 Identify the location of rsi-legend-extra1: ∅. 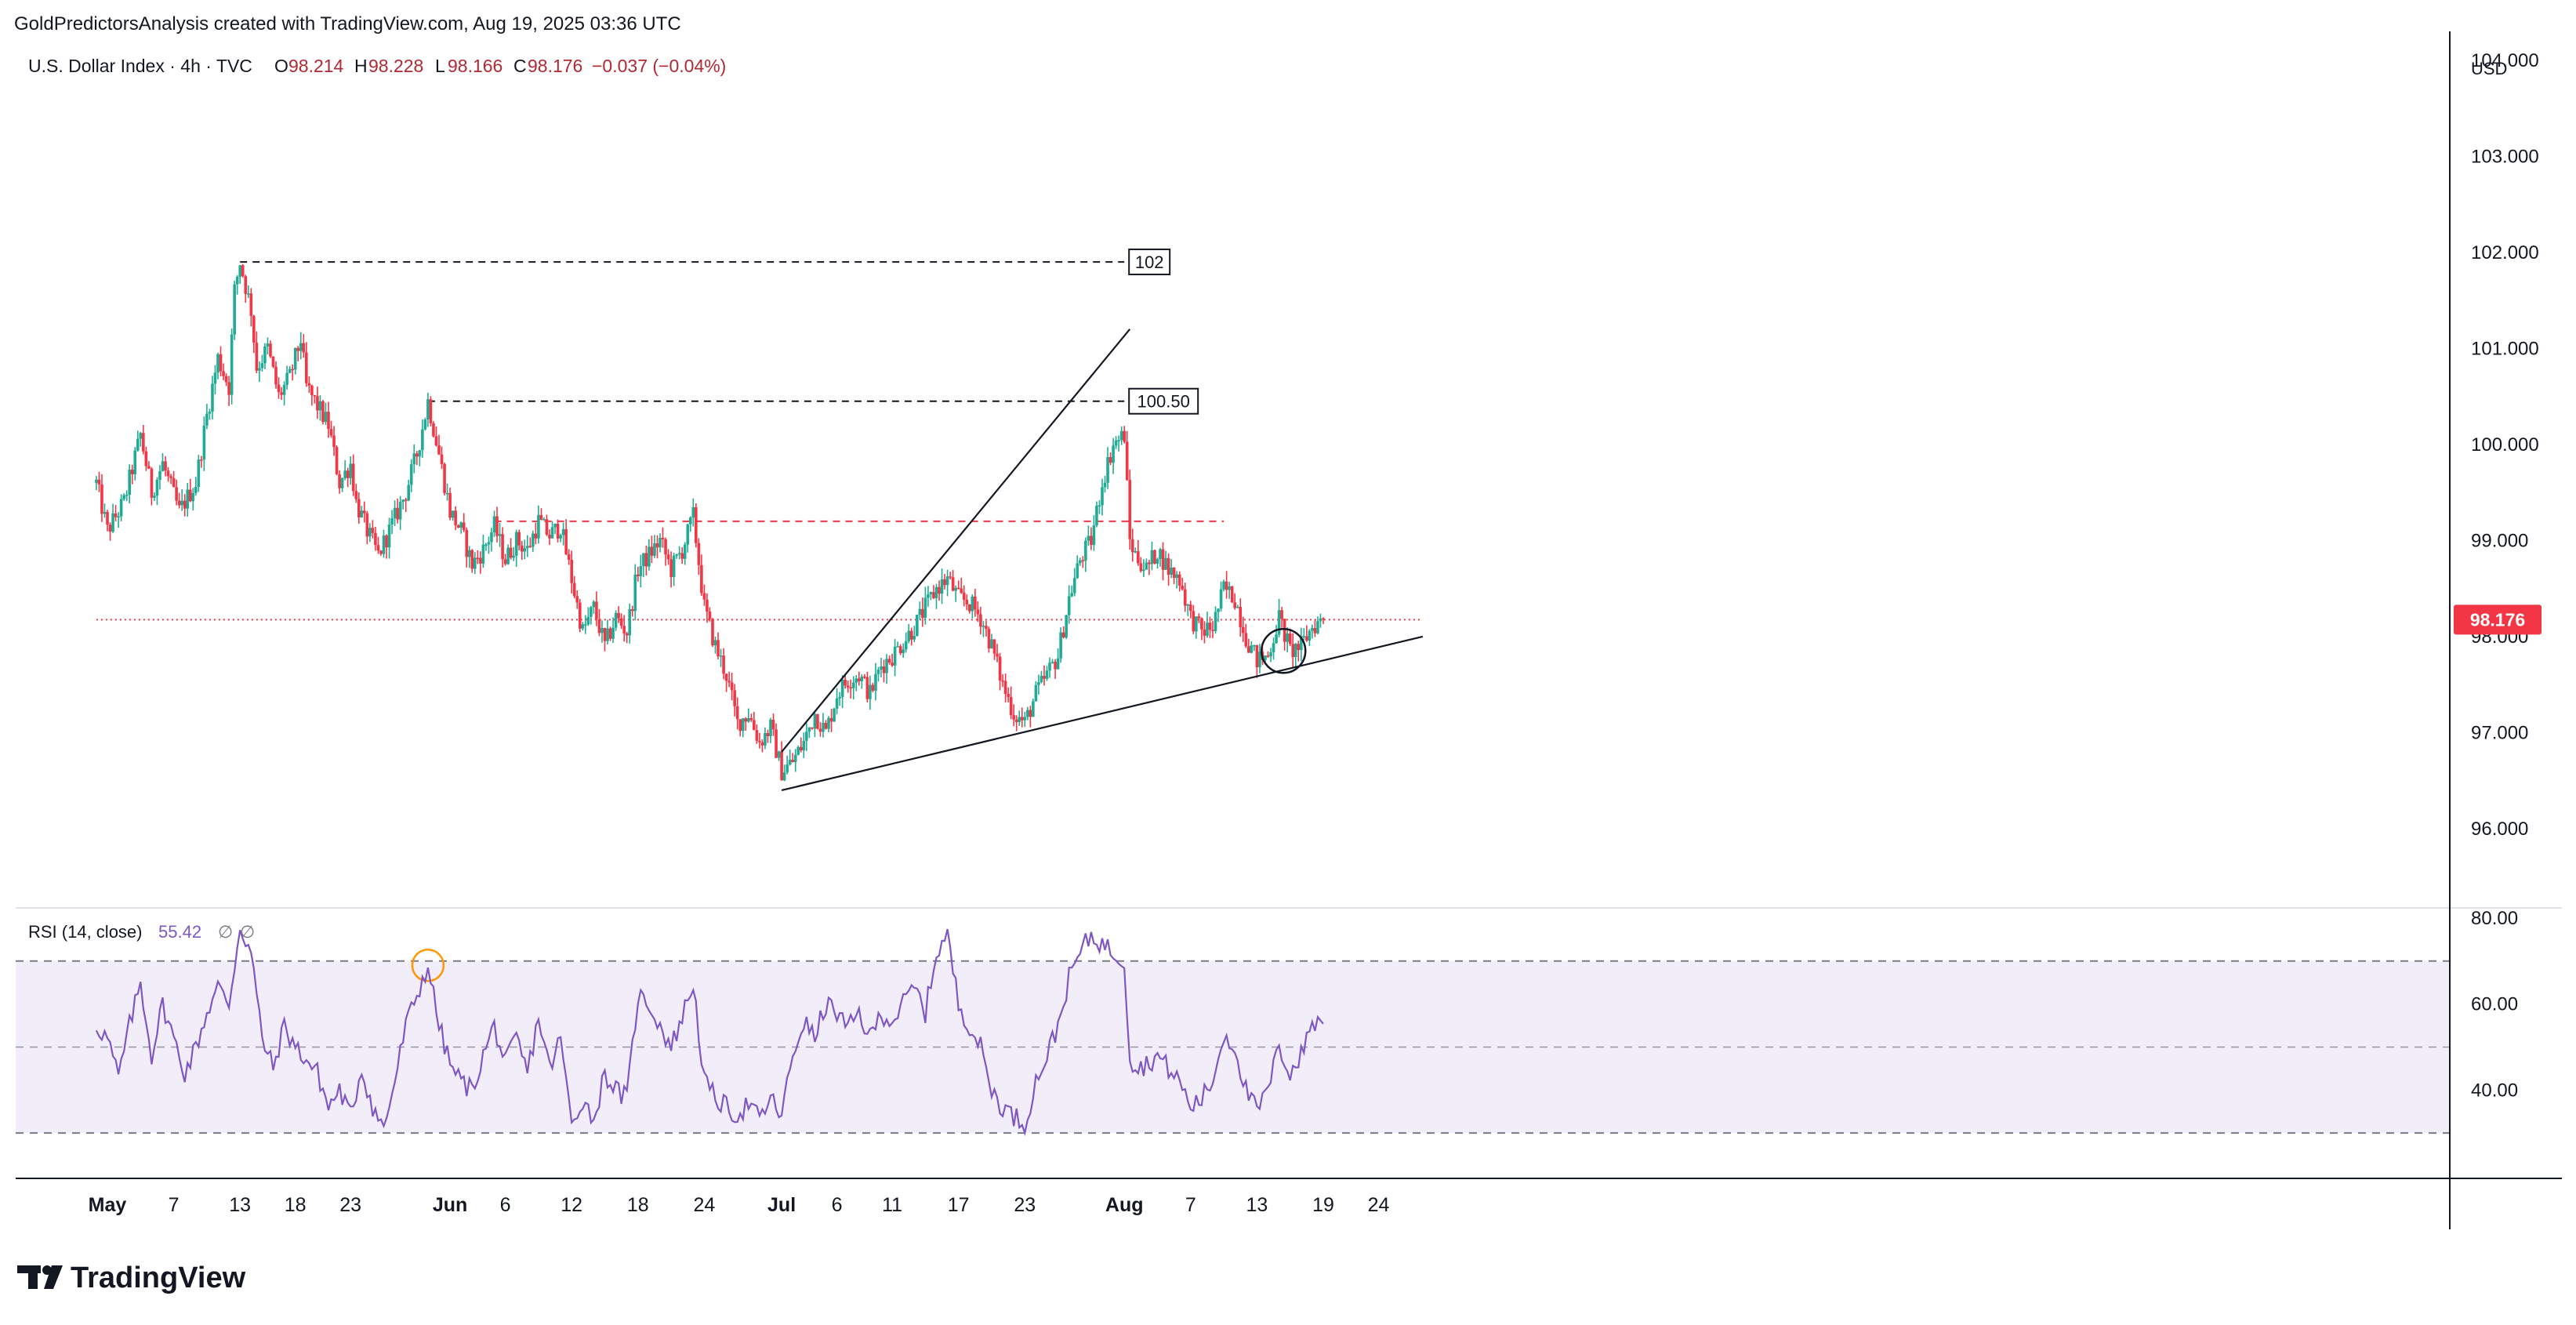
(226, 932).